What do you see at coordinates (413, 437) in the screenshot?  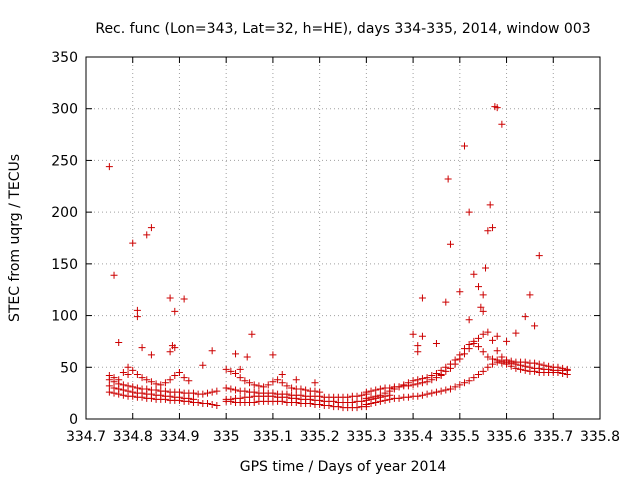 I see `x-tick-label: 335.4` at bounding box center [413, 437].